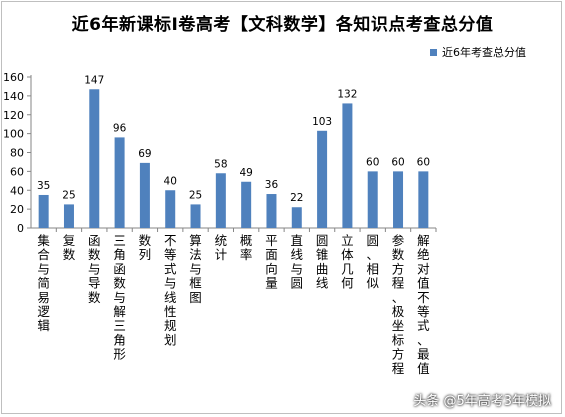 This screenshot has width=565, height=417. Describe the element at coordinates (69, 247) in the screenshot. I see `category-label: 复数` at that location.